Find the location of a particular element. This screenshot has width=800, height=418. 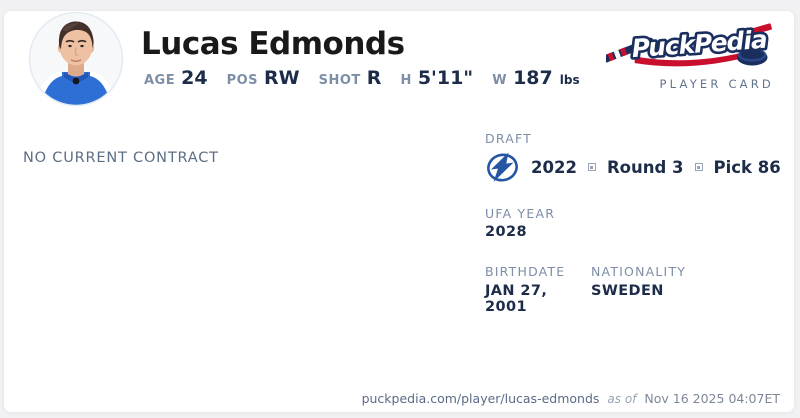

player-photo is located at coordinates (76, 59).